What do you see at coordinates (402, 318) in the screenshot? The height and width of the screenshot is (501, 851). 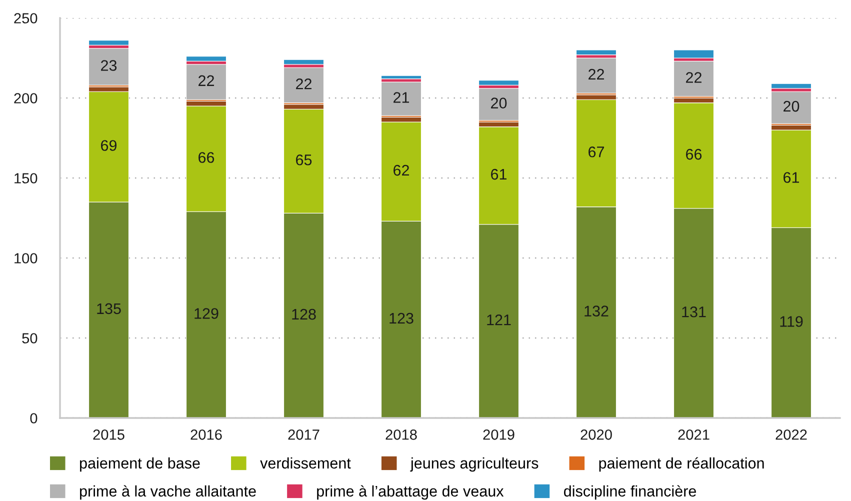 I see `data-label: 123` at bounding box center [402, 318].